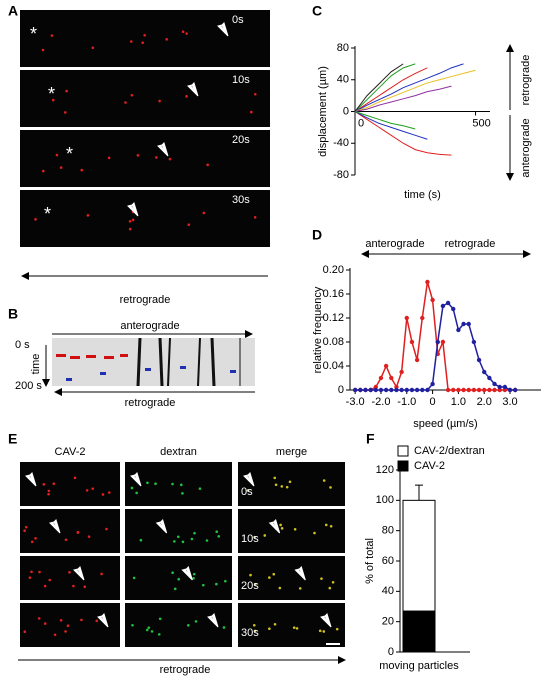  I want to click on label: retrograde, so click(150, 403).